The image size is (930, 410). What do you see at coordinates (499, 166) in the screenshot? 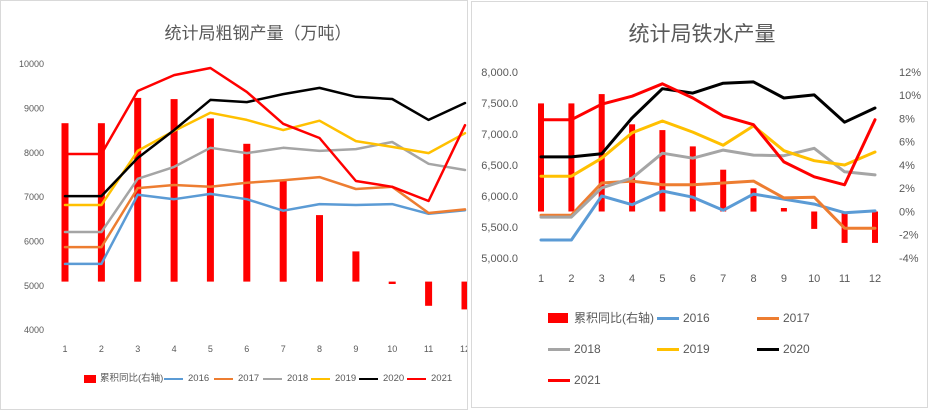
I see `y-axis-tick-label: 6,500.0` at bounding box center [499, 166].